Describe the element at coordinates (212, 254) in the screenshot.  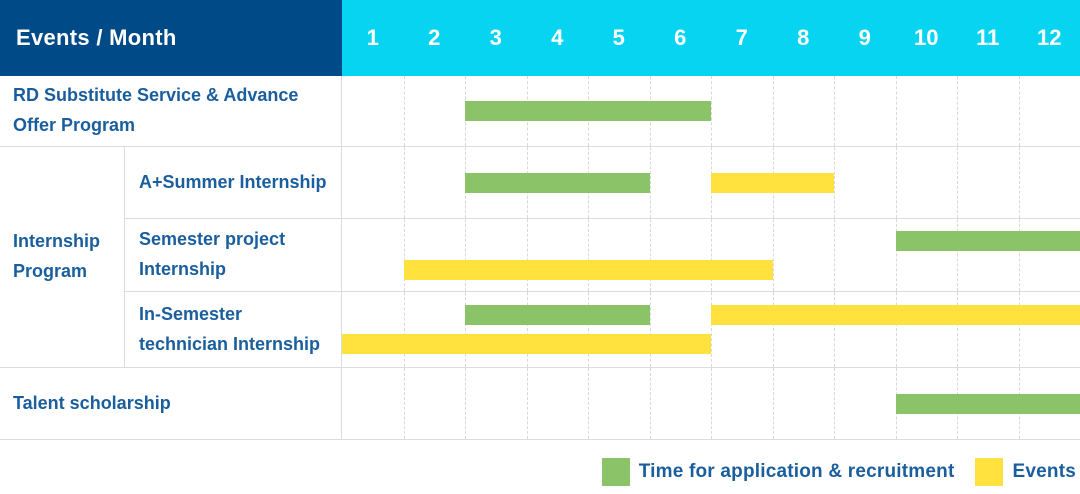
I see `row-label-text: Semester project Internship` at that location.